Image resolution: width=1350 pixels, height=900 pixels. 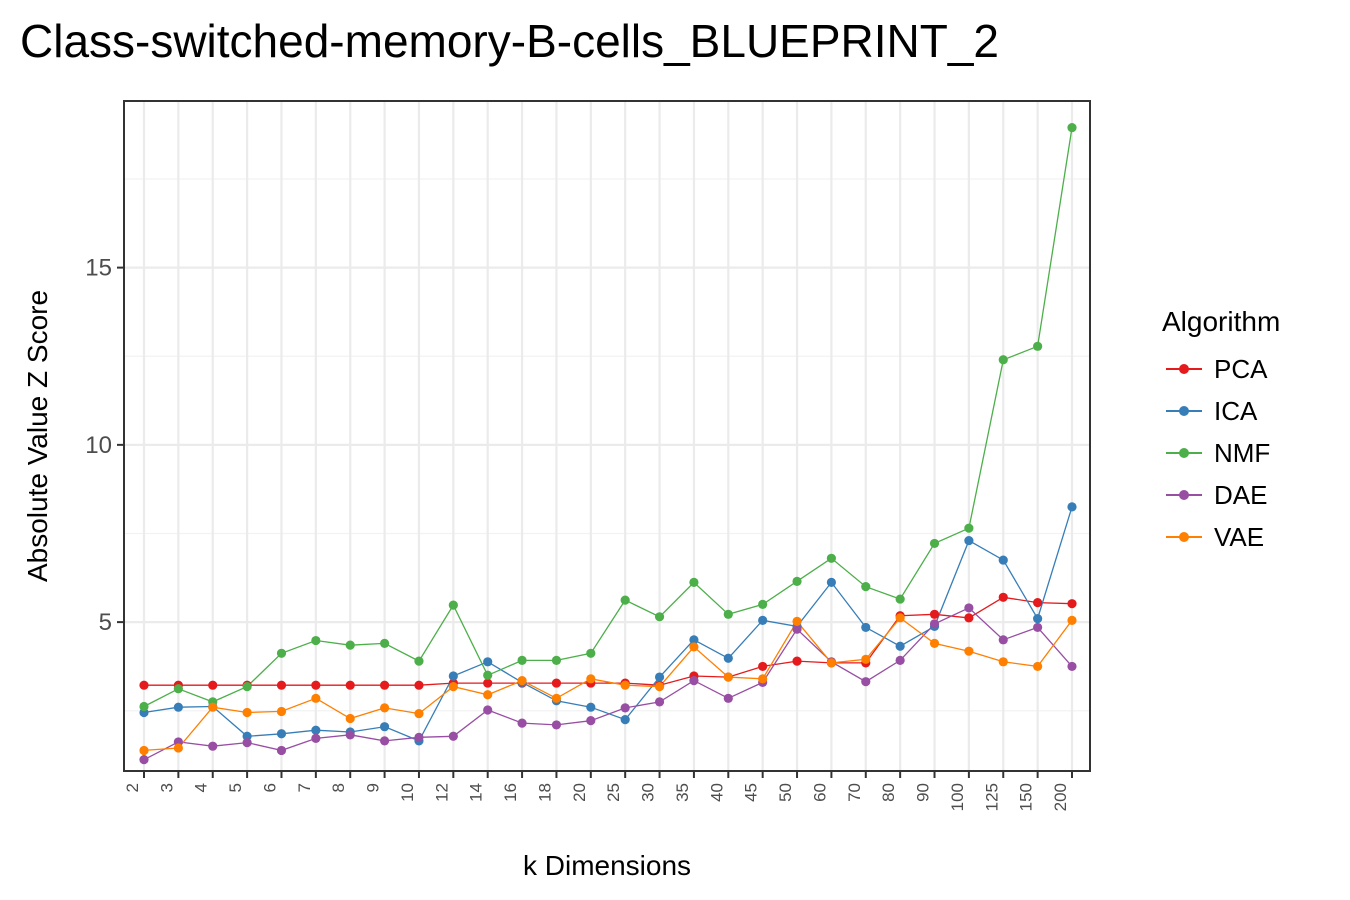 What do you see at coordinates (407, 792) in the screenshot?
I see `x-tick-label: 10` at bounding box center [407, 792].